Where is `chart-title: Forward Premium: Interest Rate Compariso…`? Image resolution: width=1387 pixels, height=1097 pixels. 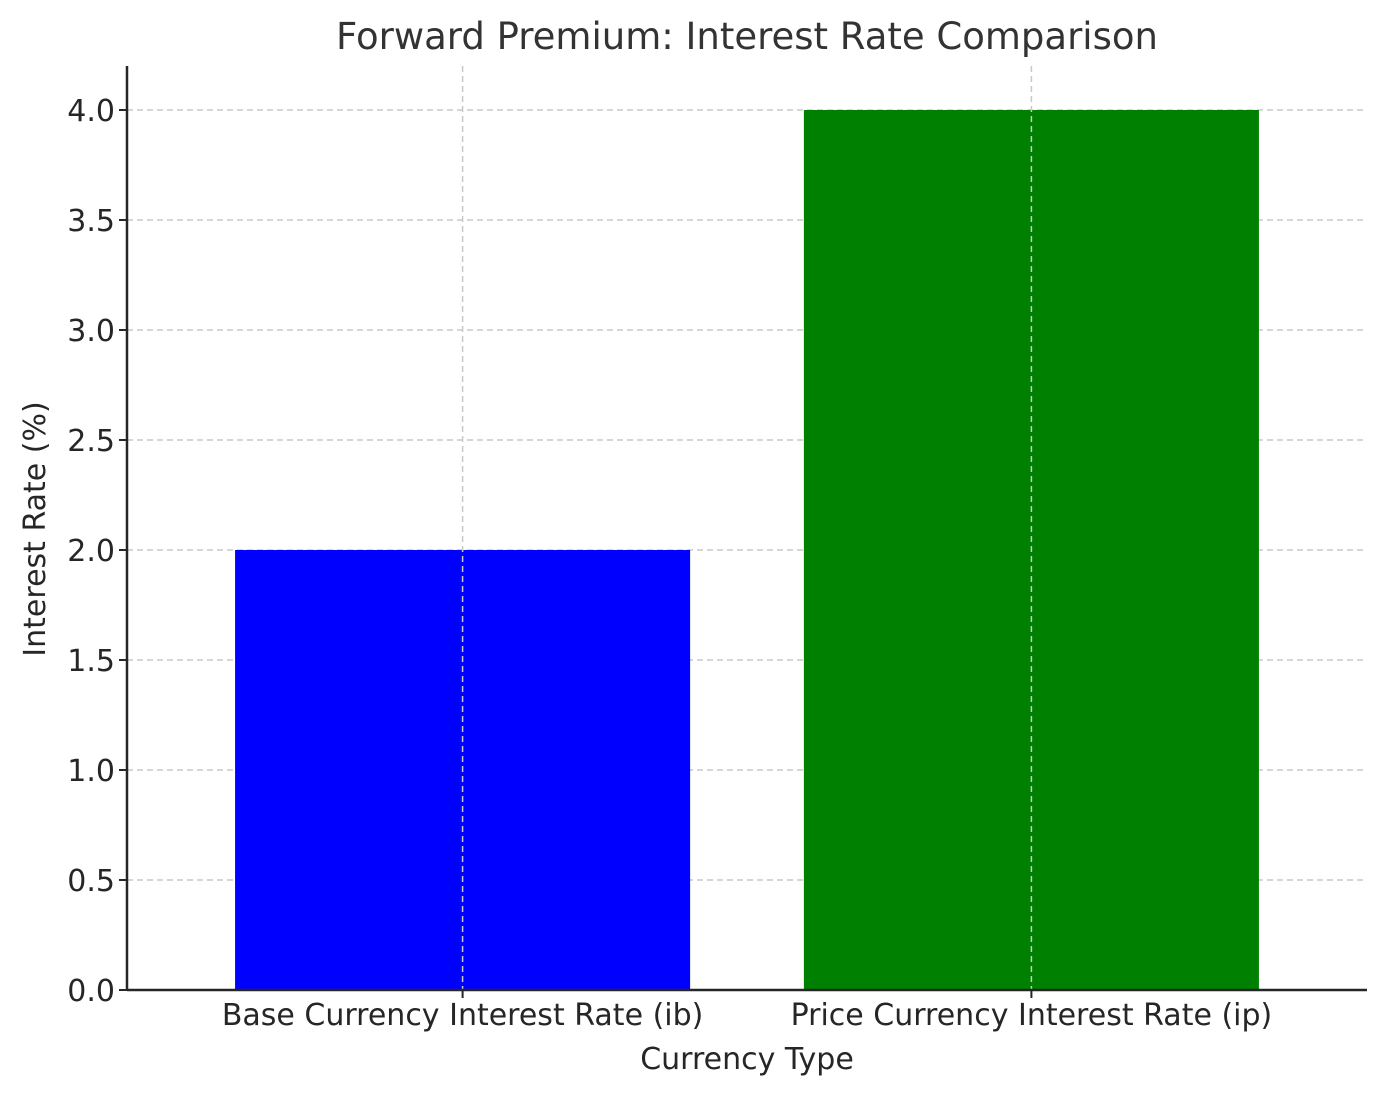
chart-title: Forward Premium: Interest Rate Compariso… is located at coordinates (747, 36).